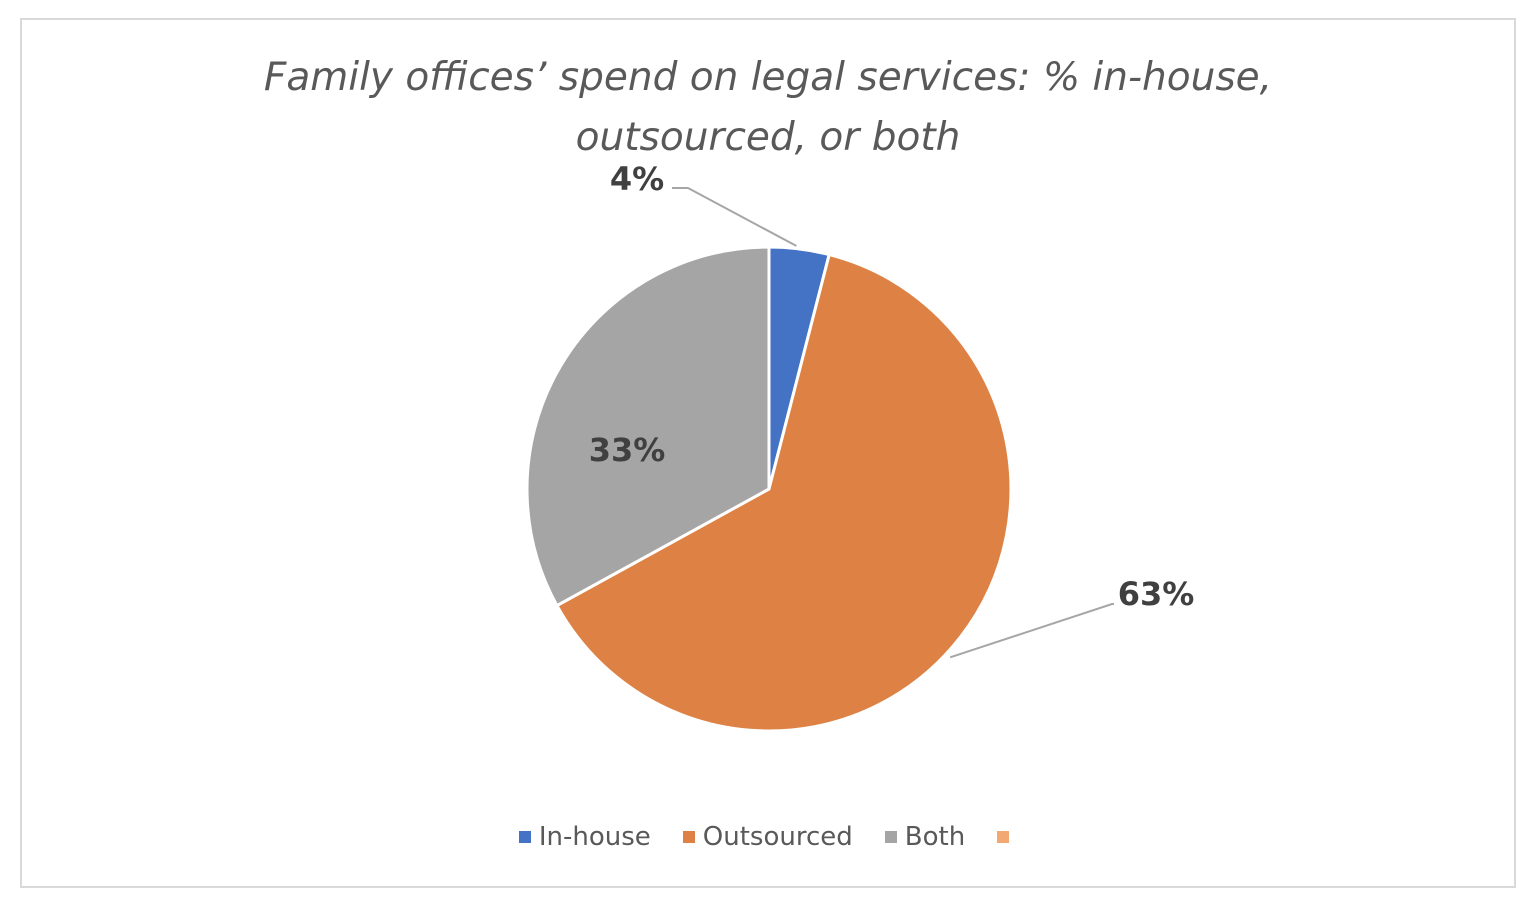  Describe the element at coordinates (1003, 837) in the screenshot. I see `legend-swatch-blank` at that location.